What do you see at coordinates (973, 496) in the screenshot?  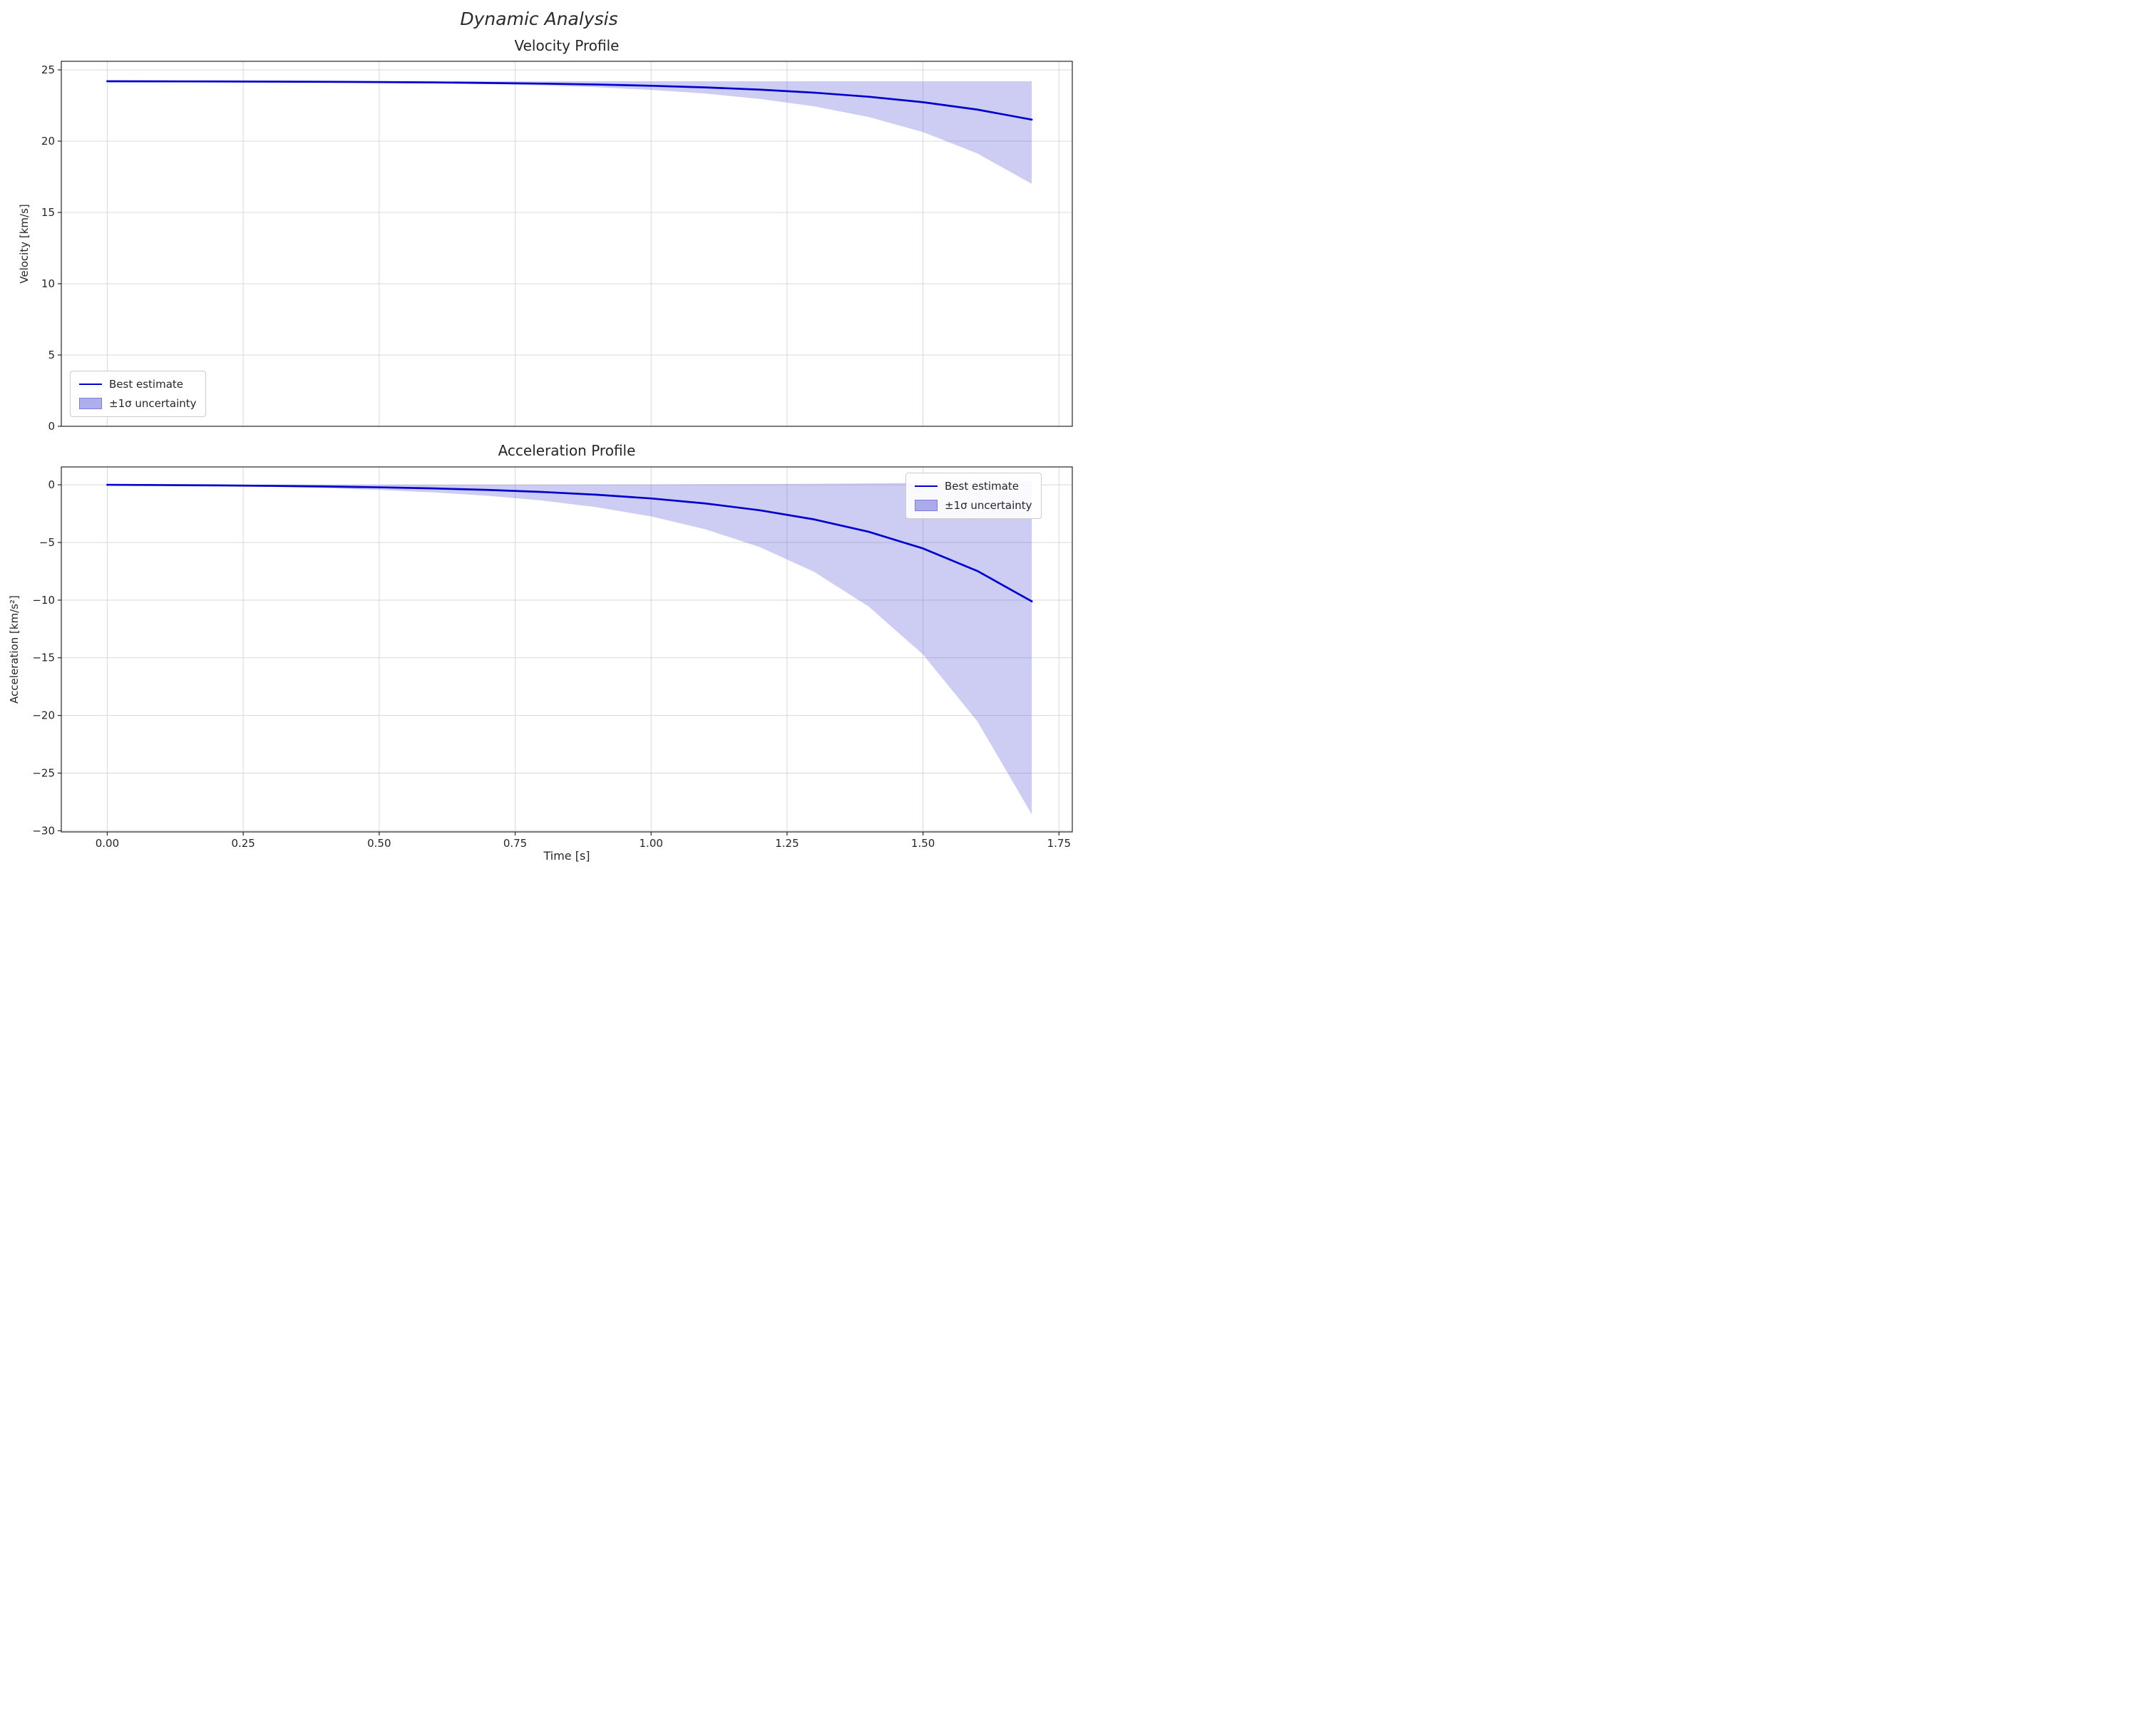 I see `acceleration-legend: Best estimate ±1σ uncertainty` at bounding box center [973, 496].